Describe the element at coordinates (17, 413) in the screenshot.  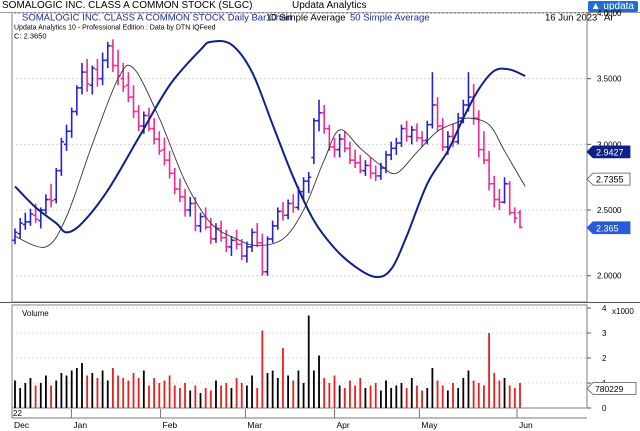
I see `year-label: 22` at that location.